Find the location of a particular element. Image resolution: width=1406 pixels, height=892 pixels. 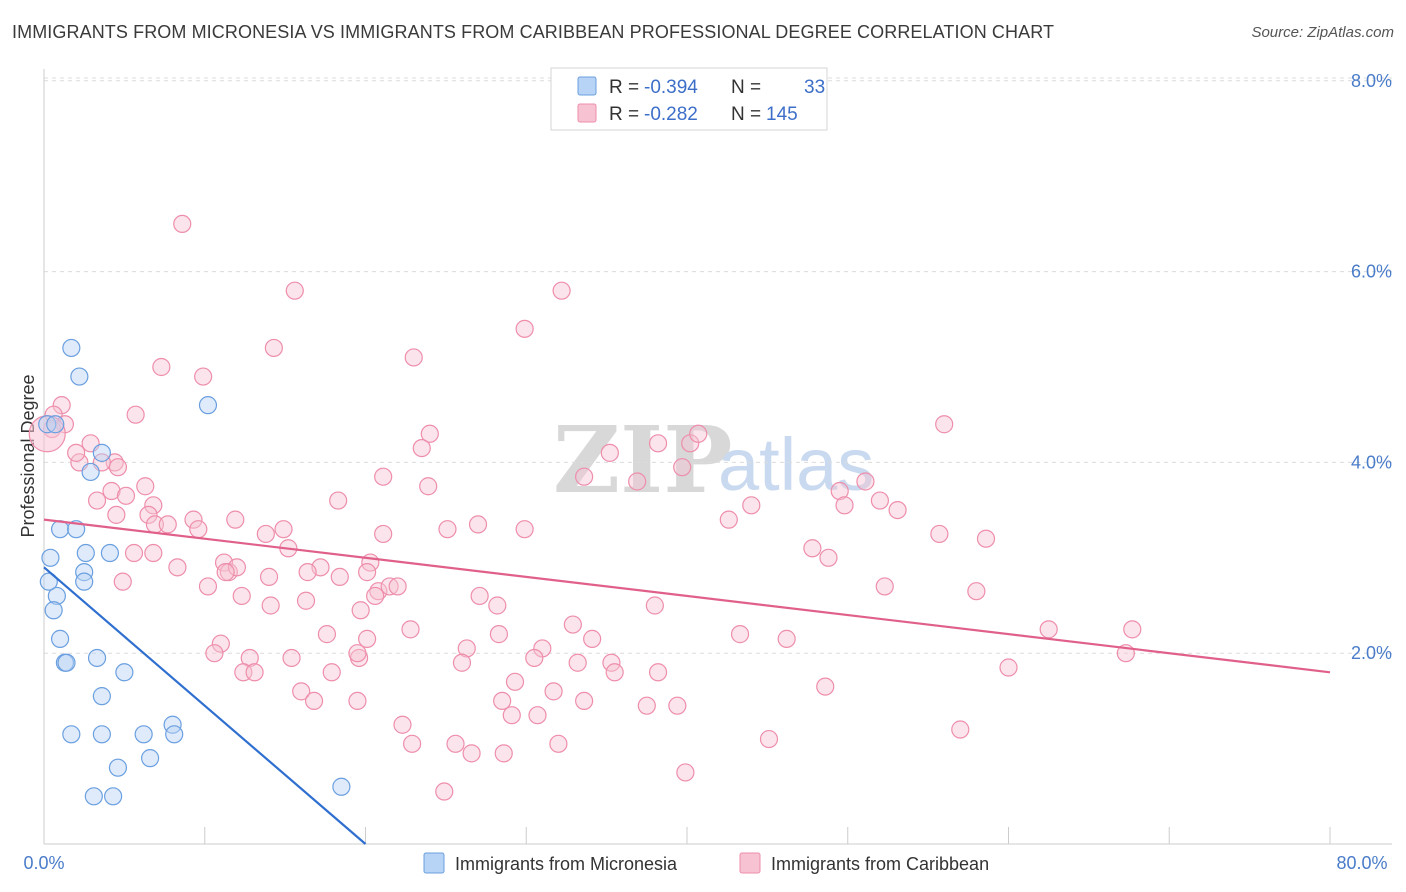

micronesia-series-swatch is located at coordinates (434, 863).